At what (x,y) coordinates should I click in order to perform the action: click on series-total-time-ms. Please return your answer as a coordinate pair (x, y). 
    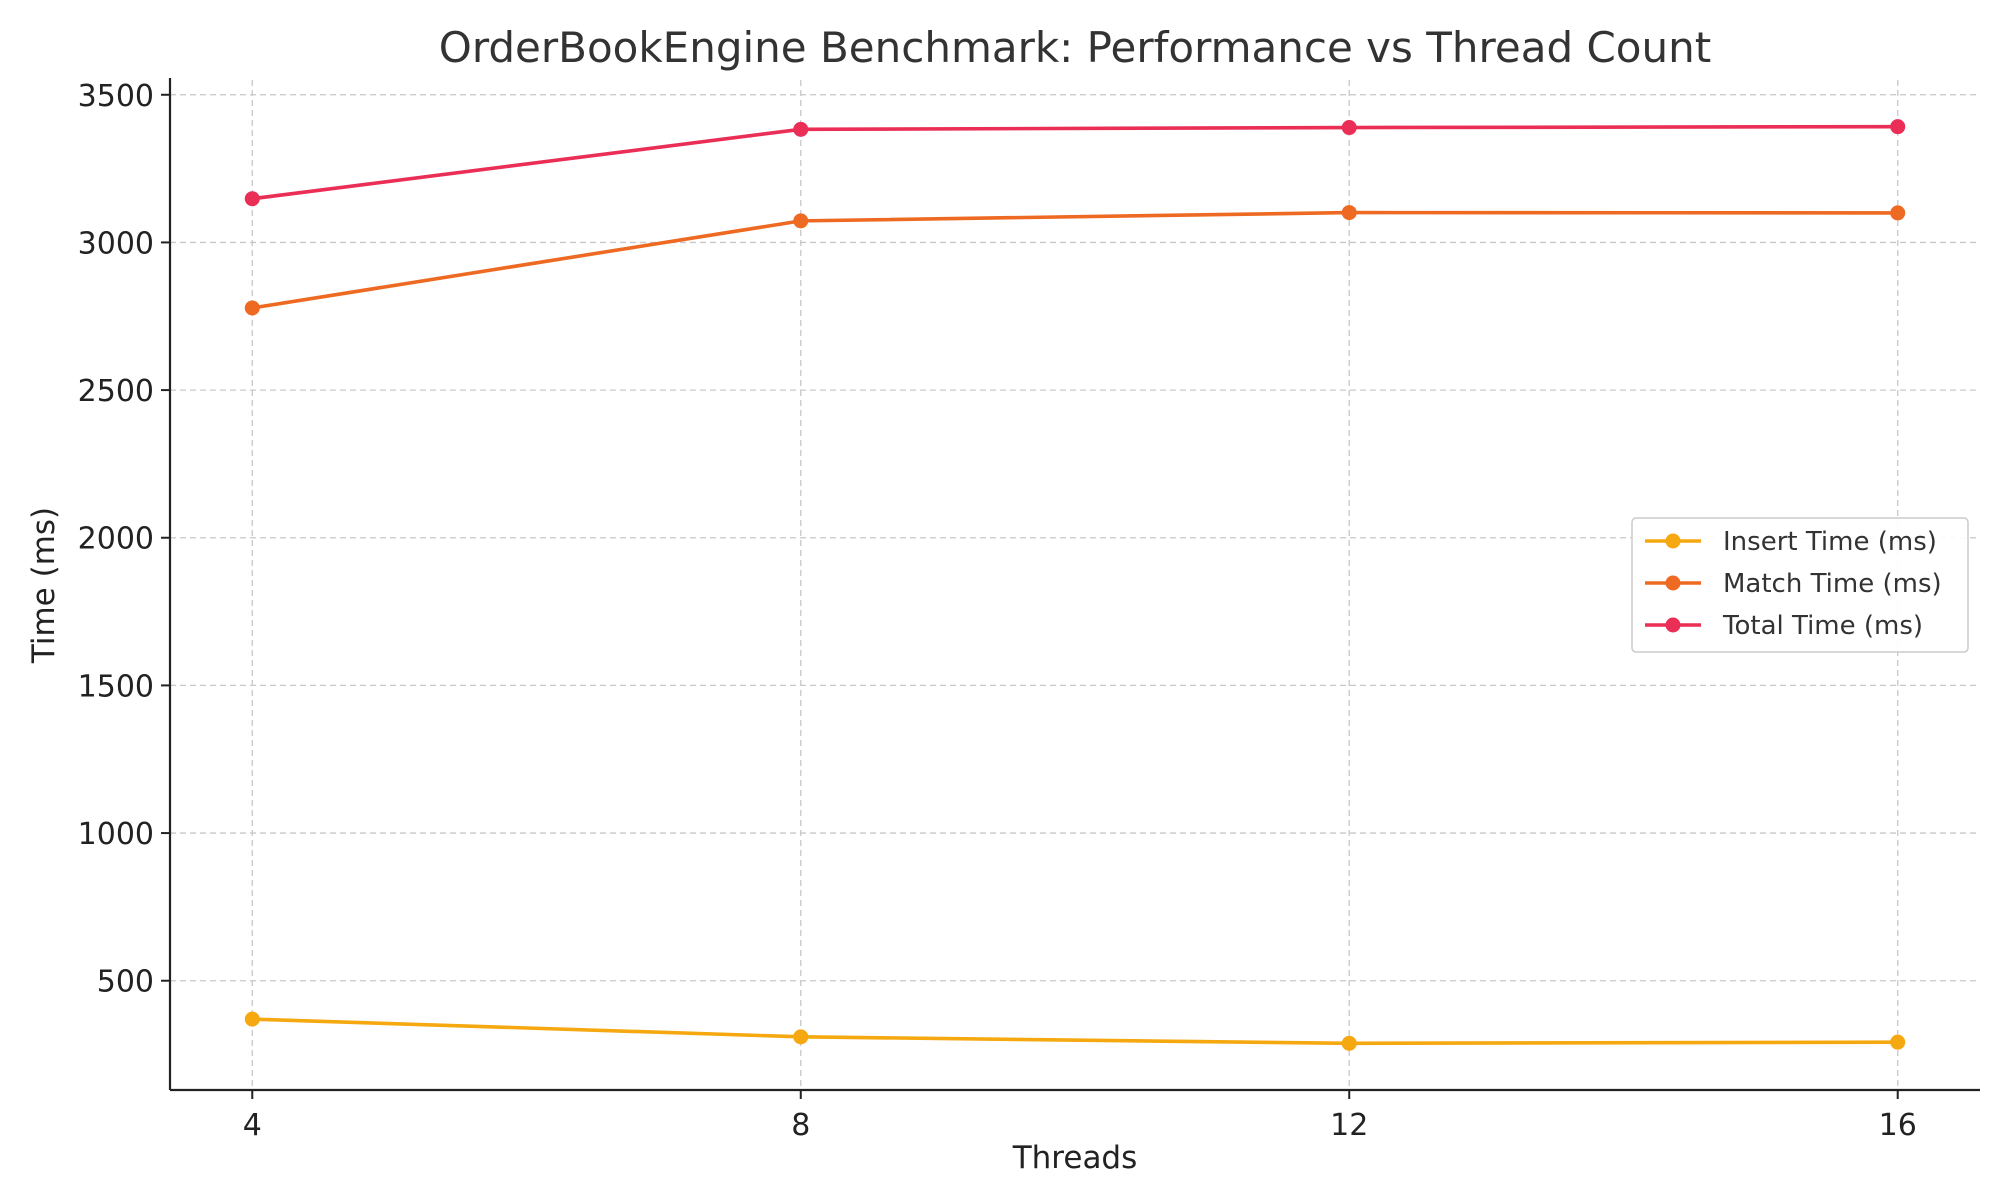
    Looking at the image, I should click on (1075, 163).